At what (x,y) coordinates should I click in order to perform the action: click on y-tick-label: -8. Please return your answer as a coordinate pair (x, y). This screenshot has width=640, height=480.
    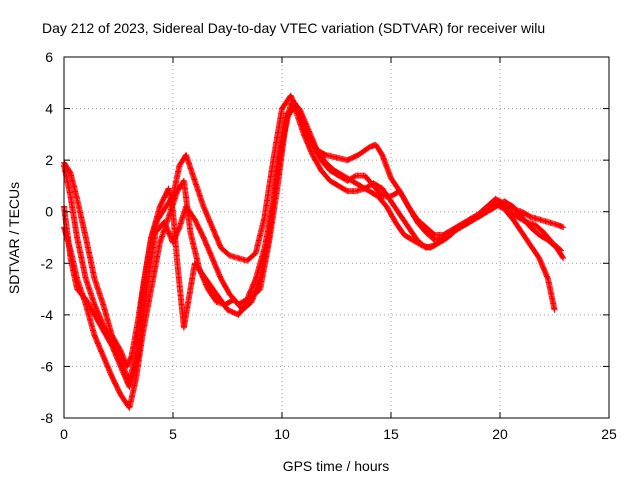
    Looking at the image, I should click on (47, 418).